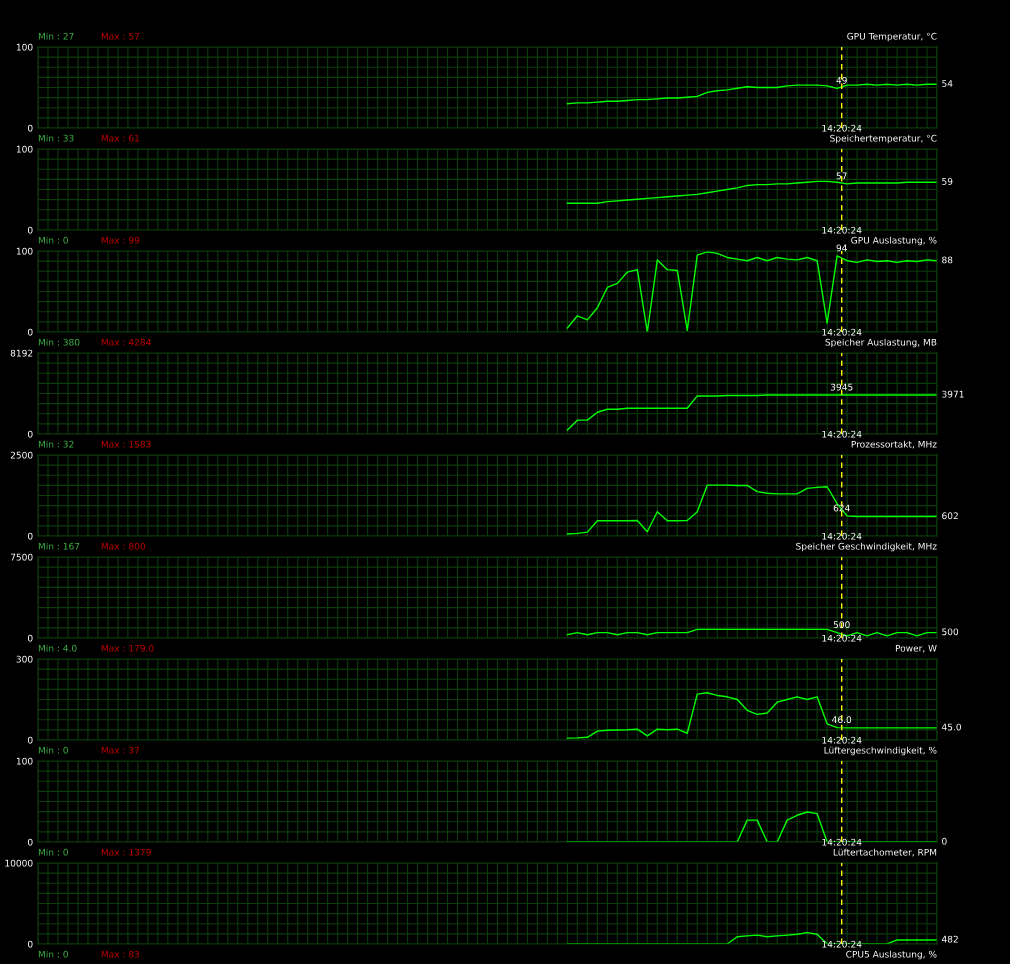 The height and width of the screenshot is (964, 1010). What do you see at coordinates (950, 516) in the screenshot?
I see `text: 602` at bounding box center [950, 516].